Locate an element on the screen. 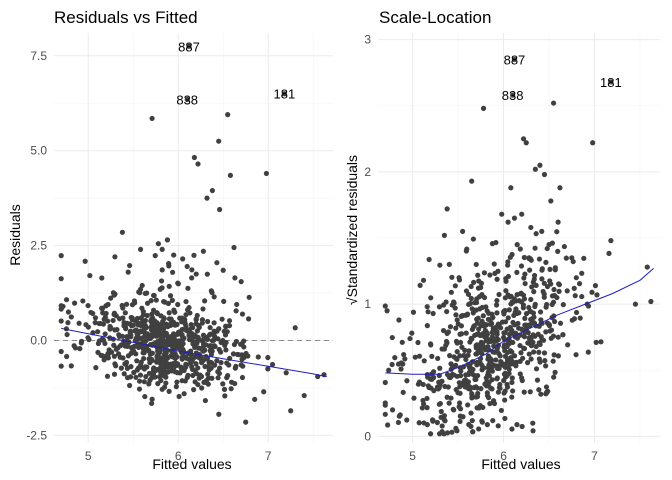  y-tick-labels: -2.5 0.0 2.5 5.0 7.5 is located at coordinates (36, 246).